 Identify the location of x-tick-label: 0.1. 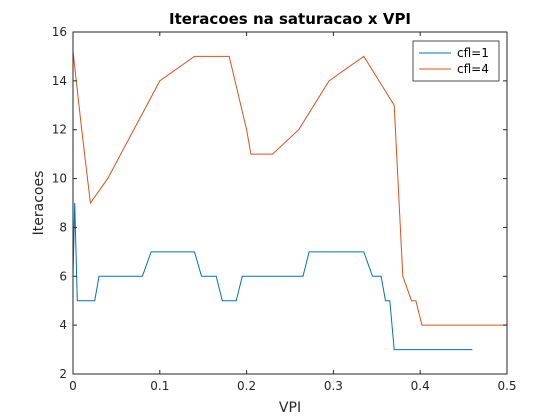
(159, 386).